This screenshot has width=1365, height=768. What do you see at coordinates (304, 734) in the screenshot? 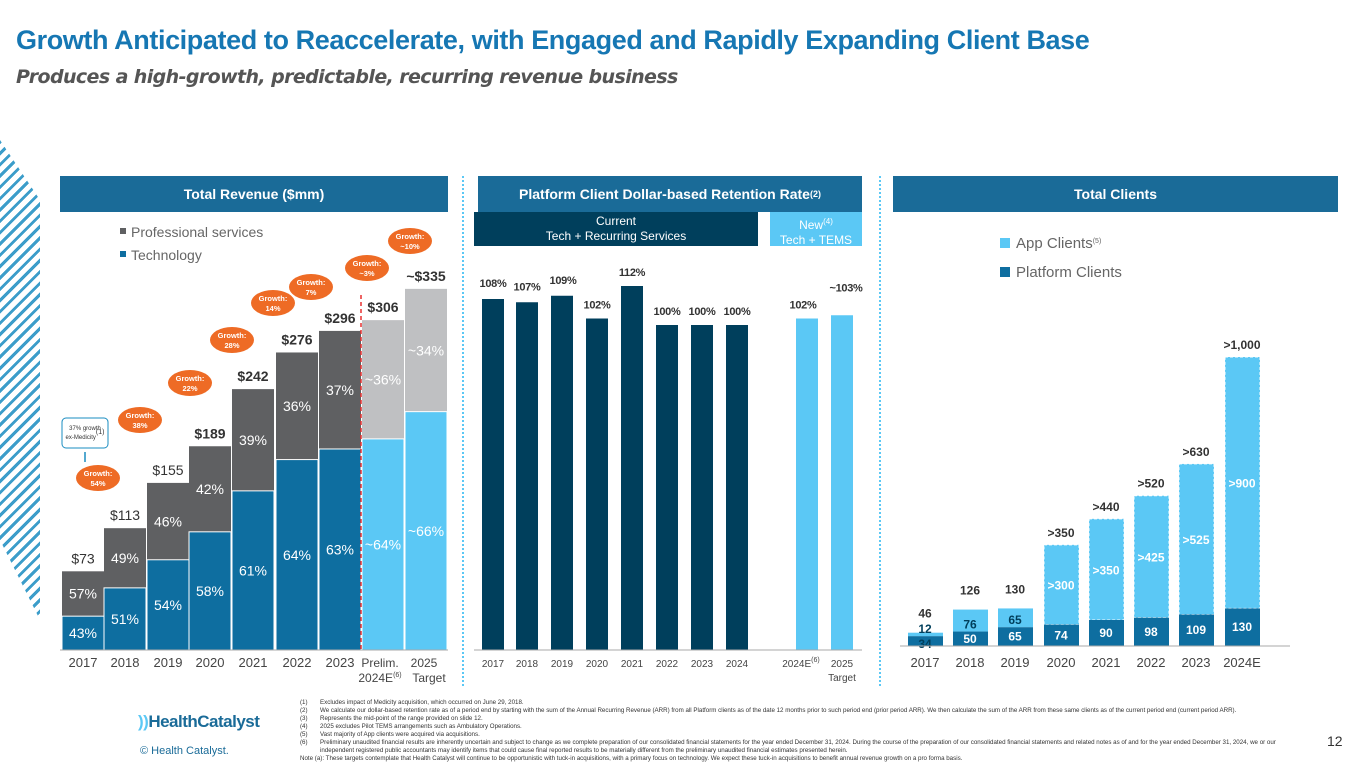
I see `footnote-number: (5)` at bounding box center [304, 734].